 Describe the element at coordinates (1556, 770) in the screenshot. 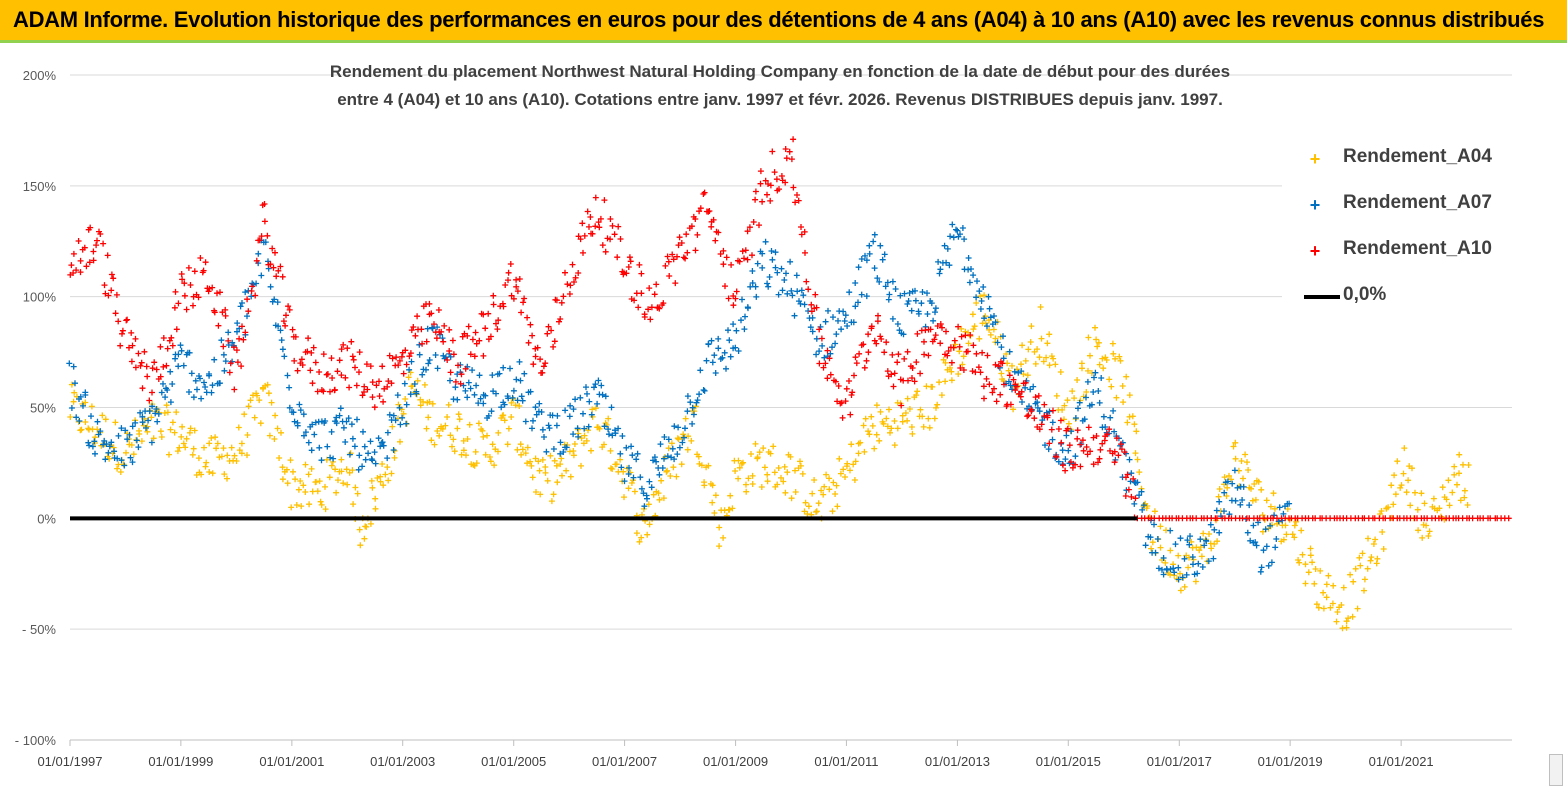

I see `resize-handle` at that location.